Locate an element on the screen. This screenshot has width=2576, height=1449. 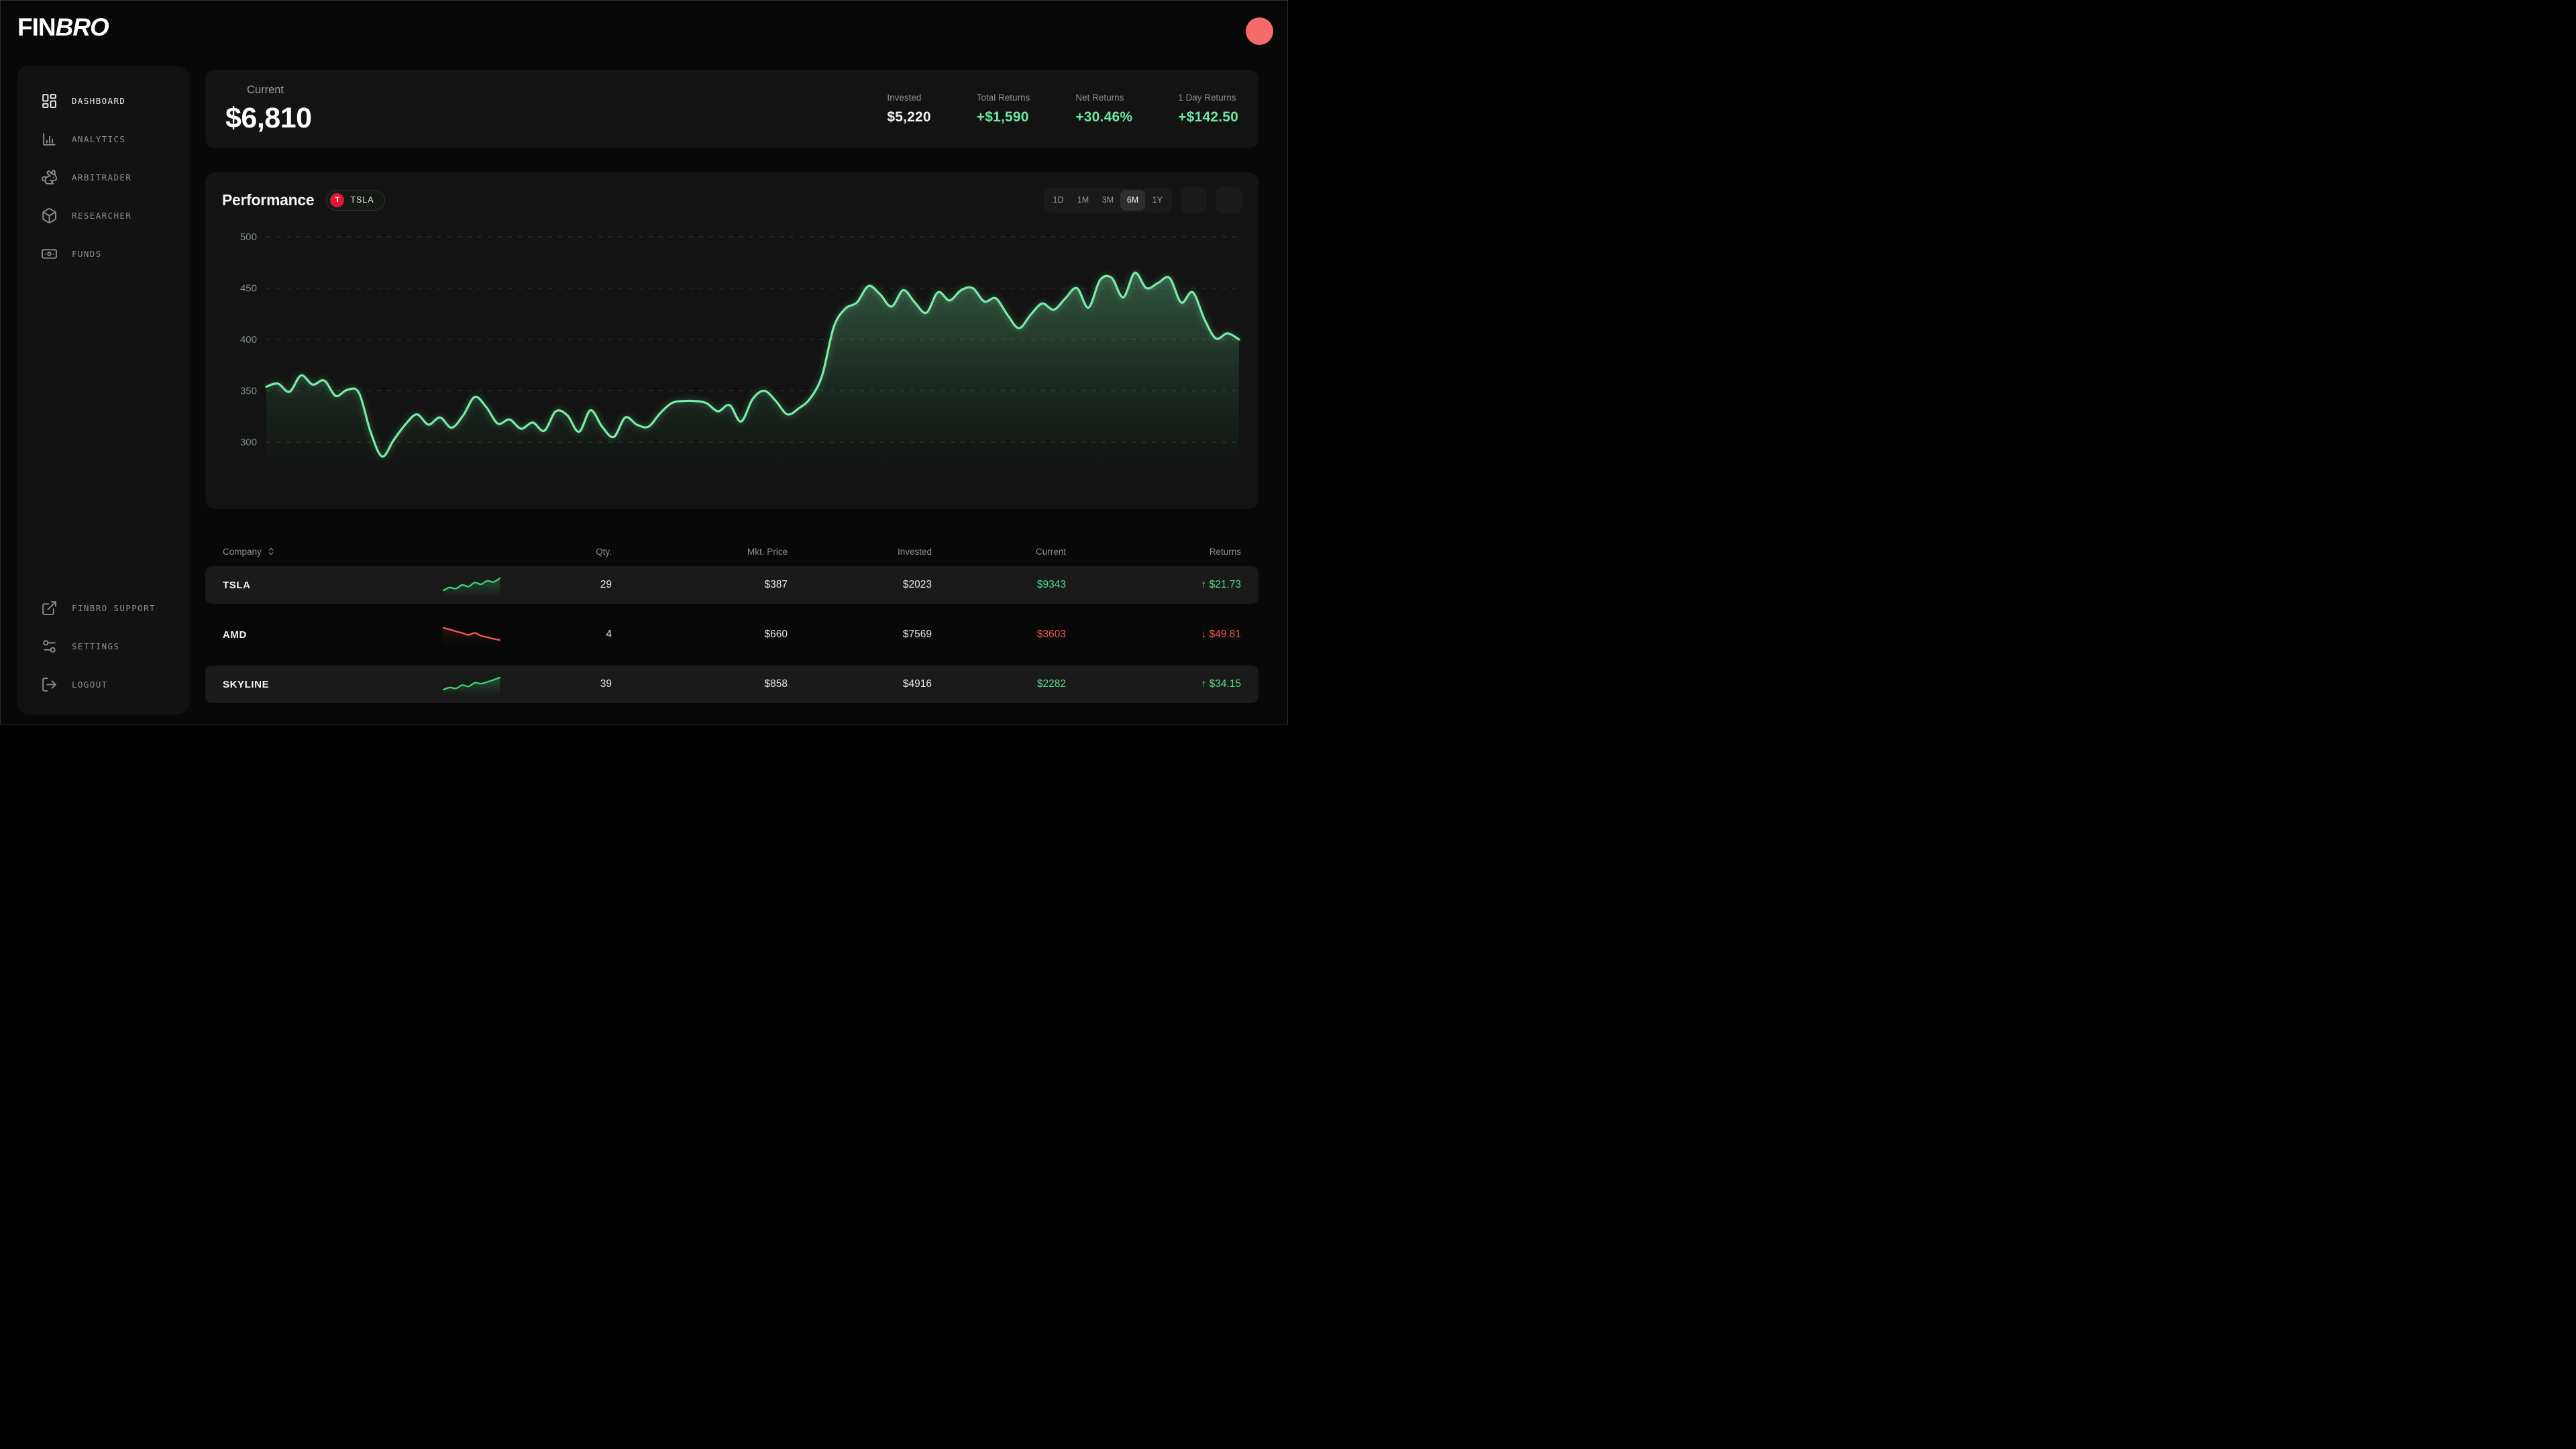
sparkline-tsla is located at coordinates (471, 586).